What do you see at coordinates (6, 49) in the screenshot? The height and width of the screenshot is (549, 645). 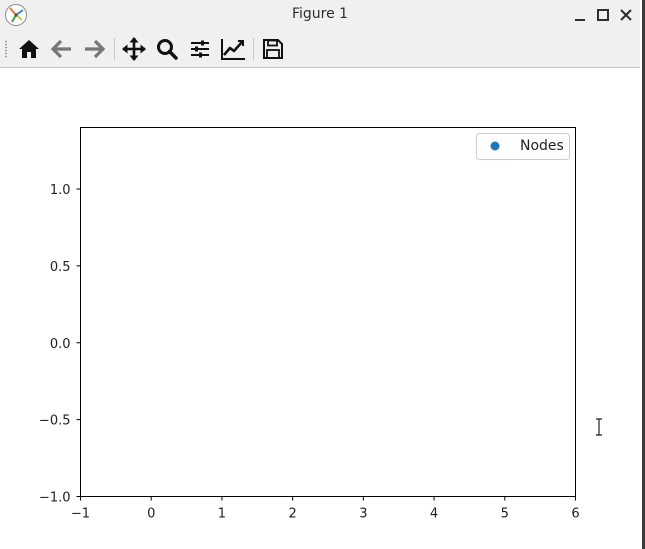 I see `toolbar-grip` at bounding box center [6, 49].